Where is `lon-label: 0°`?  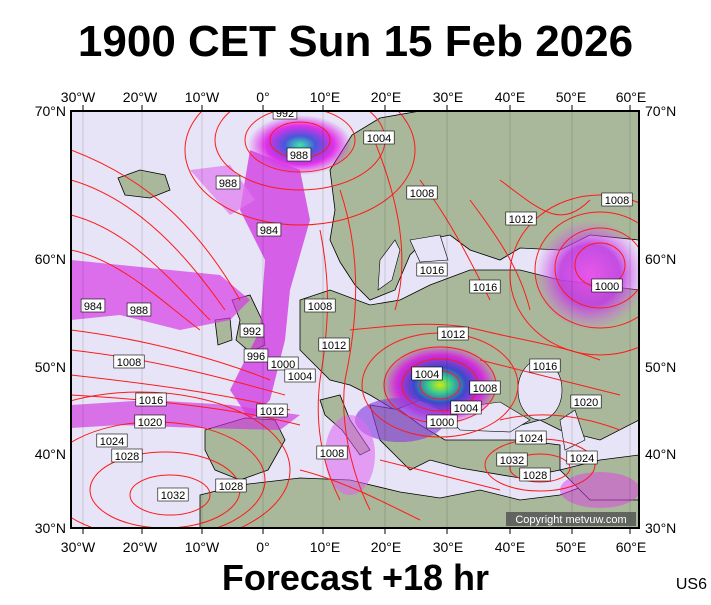
lon-label: 0° is located at coordinates (262, 547).